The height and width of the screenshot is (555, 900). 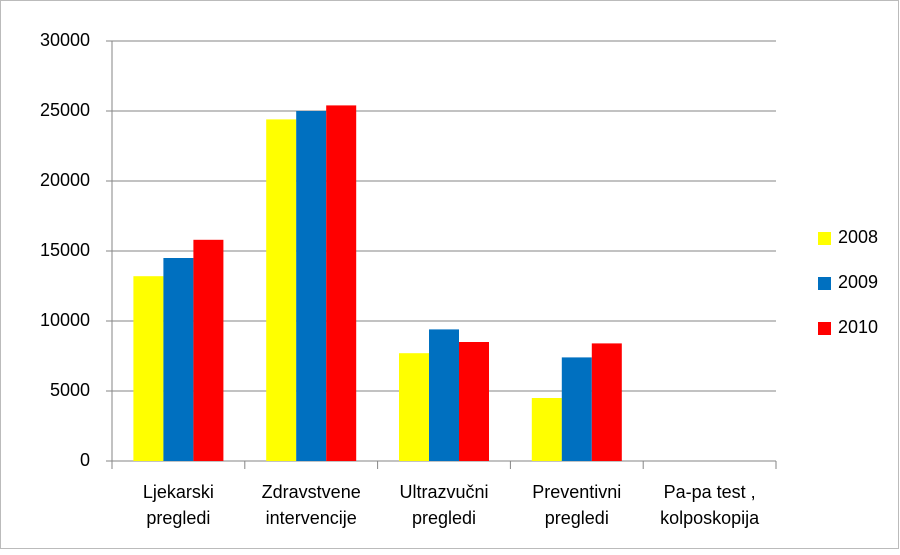 I want to click on y-tick-label: 25000, so click(x=65, y=110).